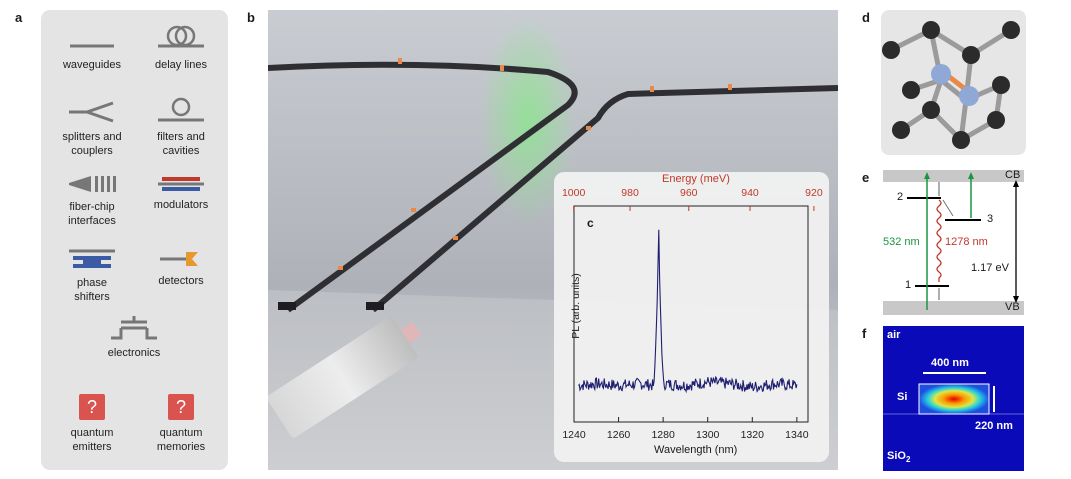  Describe the element at coordinates (181, 269) in the screenshot. I see `component-detectors: detectors` at that location.